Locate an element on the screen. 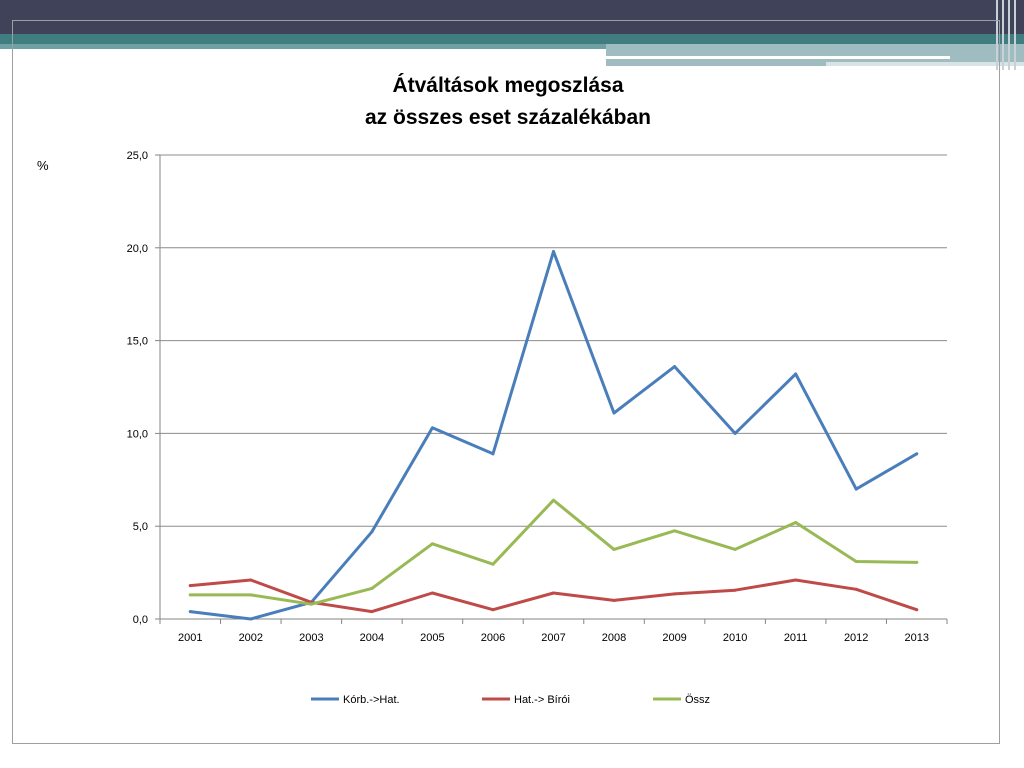  x-tick-label: 2001 is located at coordinates (190, 638).